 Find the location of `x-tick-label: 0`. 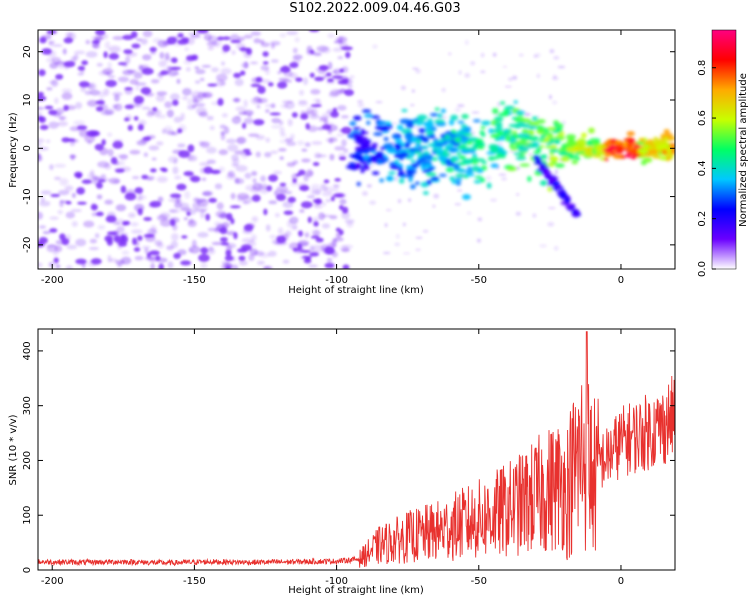

x-tick-label: 0 is located at coordinates (621, 280).